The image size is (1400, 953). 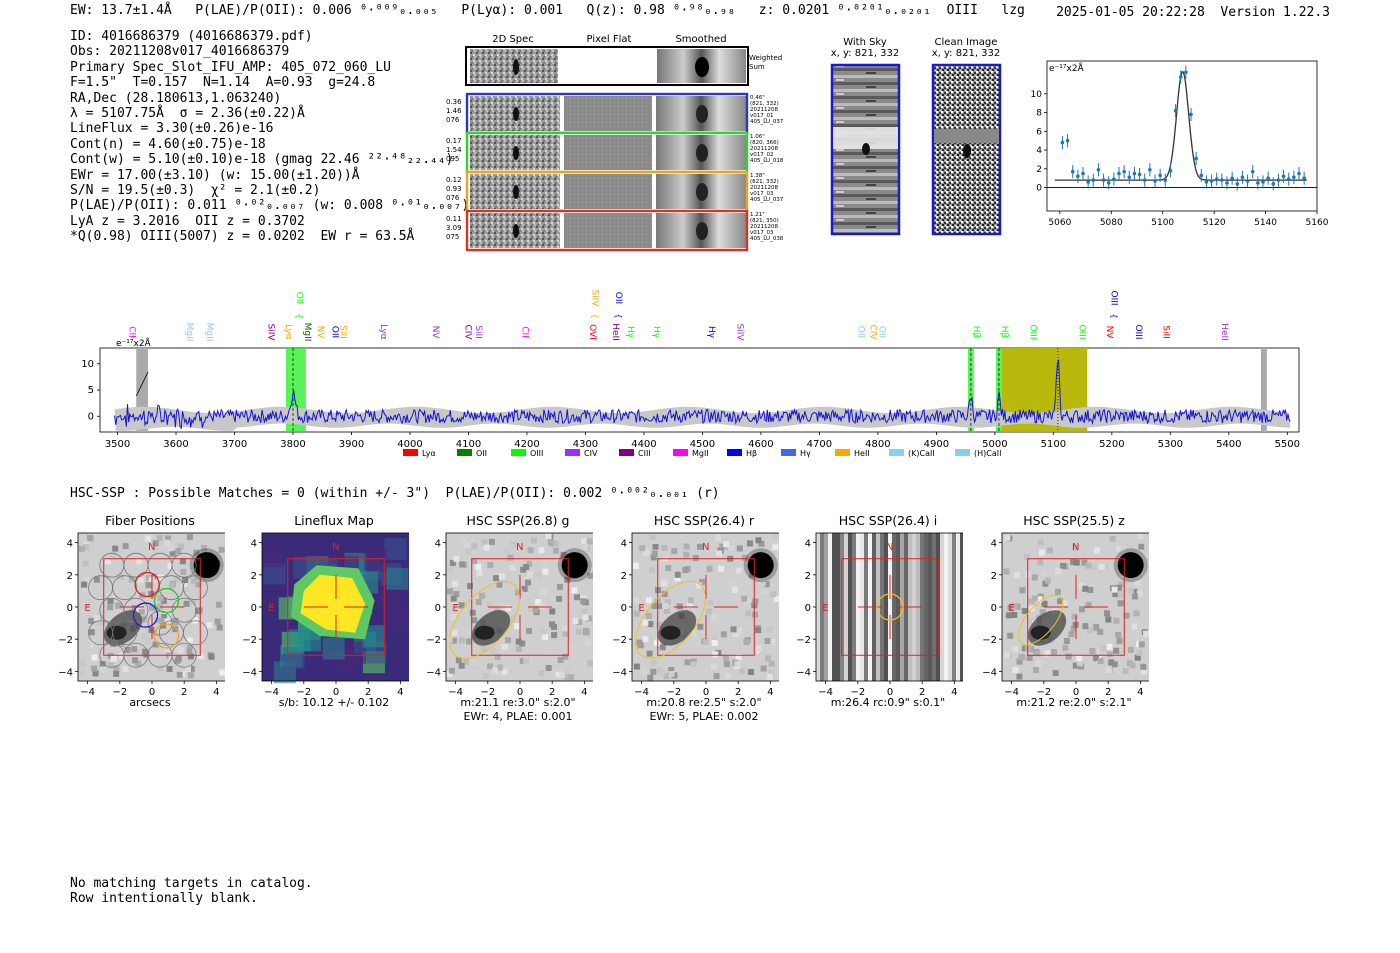 I want to click on spectrum-line-id-label: OII, so click(x=299, y=298).